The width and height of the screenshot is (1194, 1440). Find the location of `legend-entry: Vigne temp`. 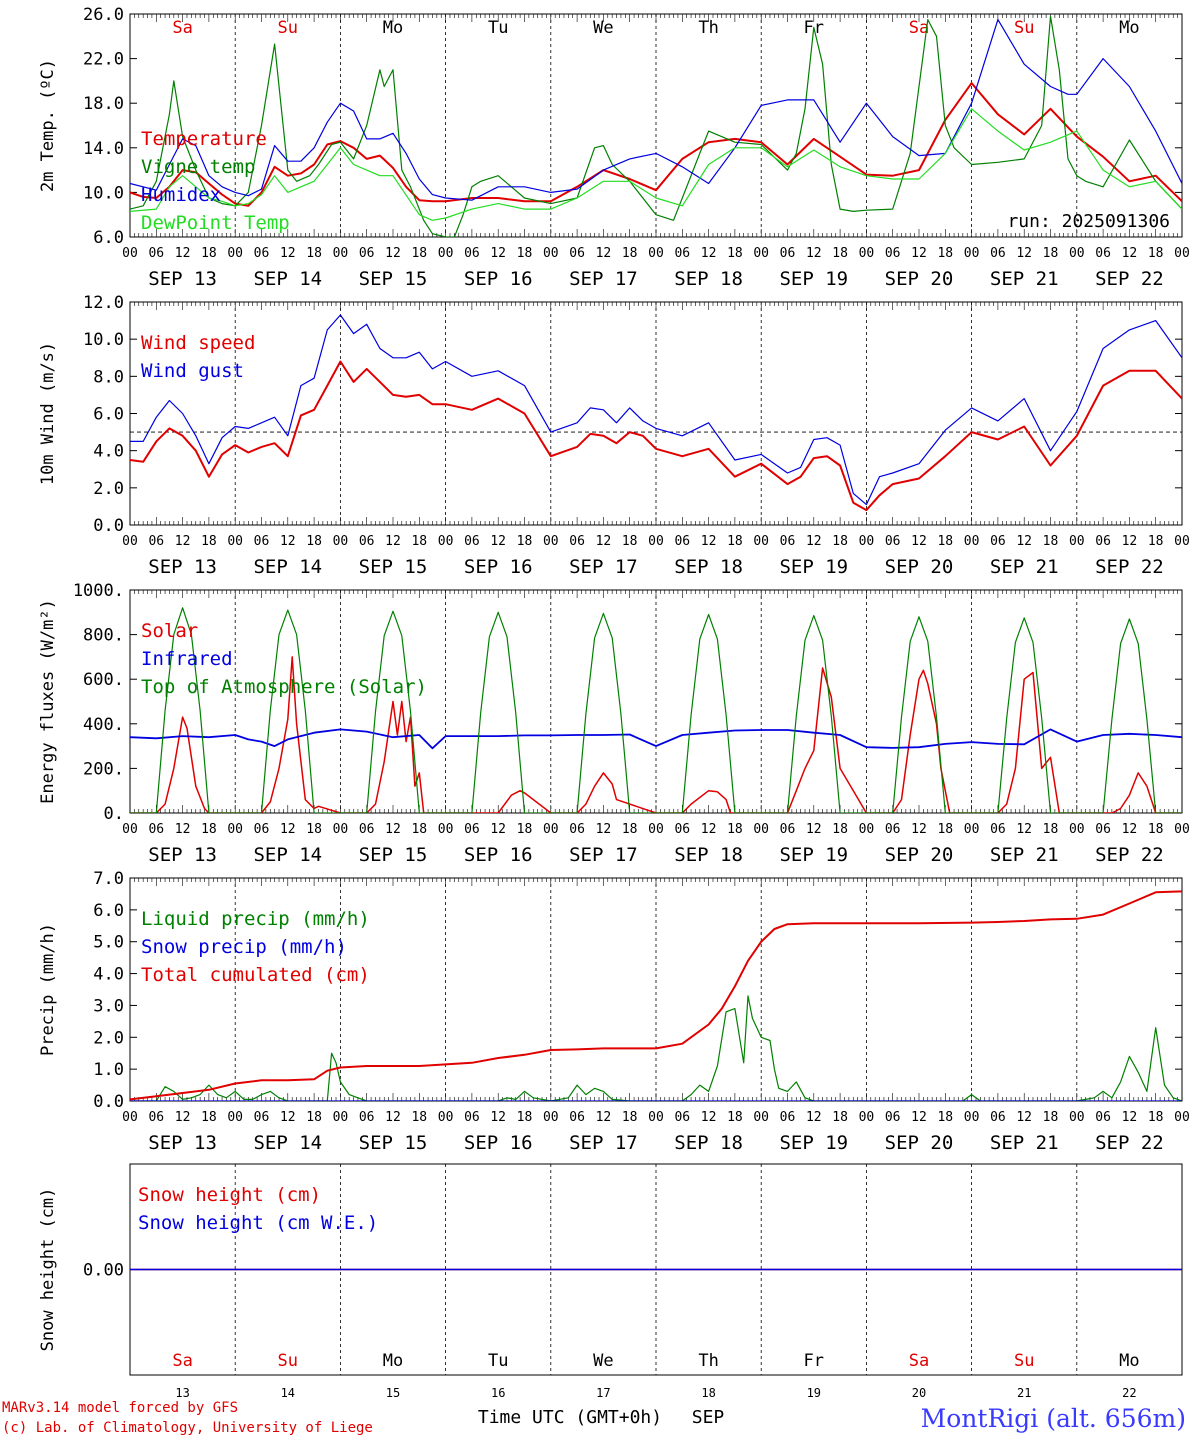

legend-entry: Vigne temp is located at coordinates (198, 167).